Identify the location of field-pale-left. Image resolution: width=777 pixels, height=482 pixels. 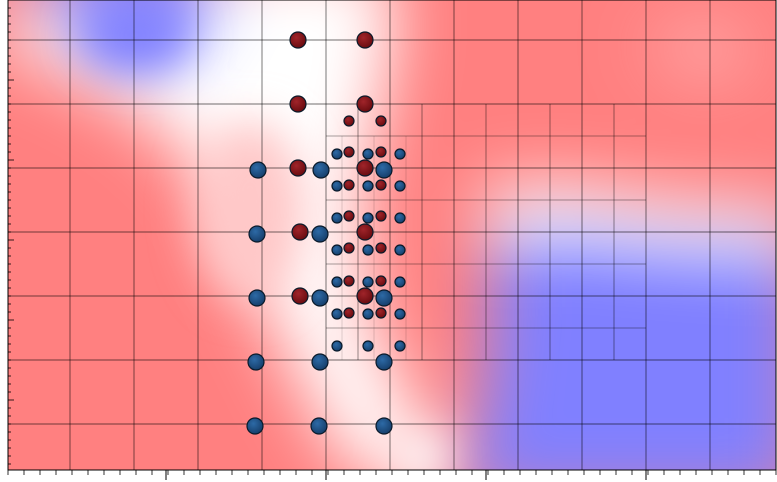
(250, 210).